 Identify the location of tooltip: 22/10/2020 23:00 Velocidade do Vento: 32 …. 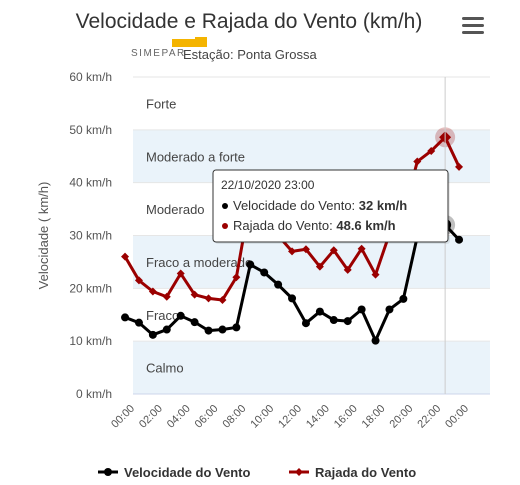
(331, 206).